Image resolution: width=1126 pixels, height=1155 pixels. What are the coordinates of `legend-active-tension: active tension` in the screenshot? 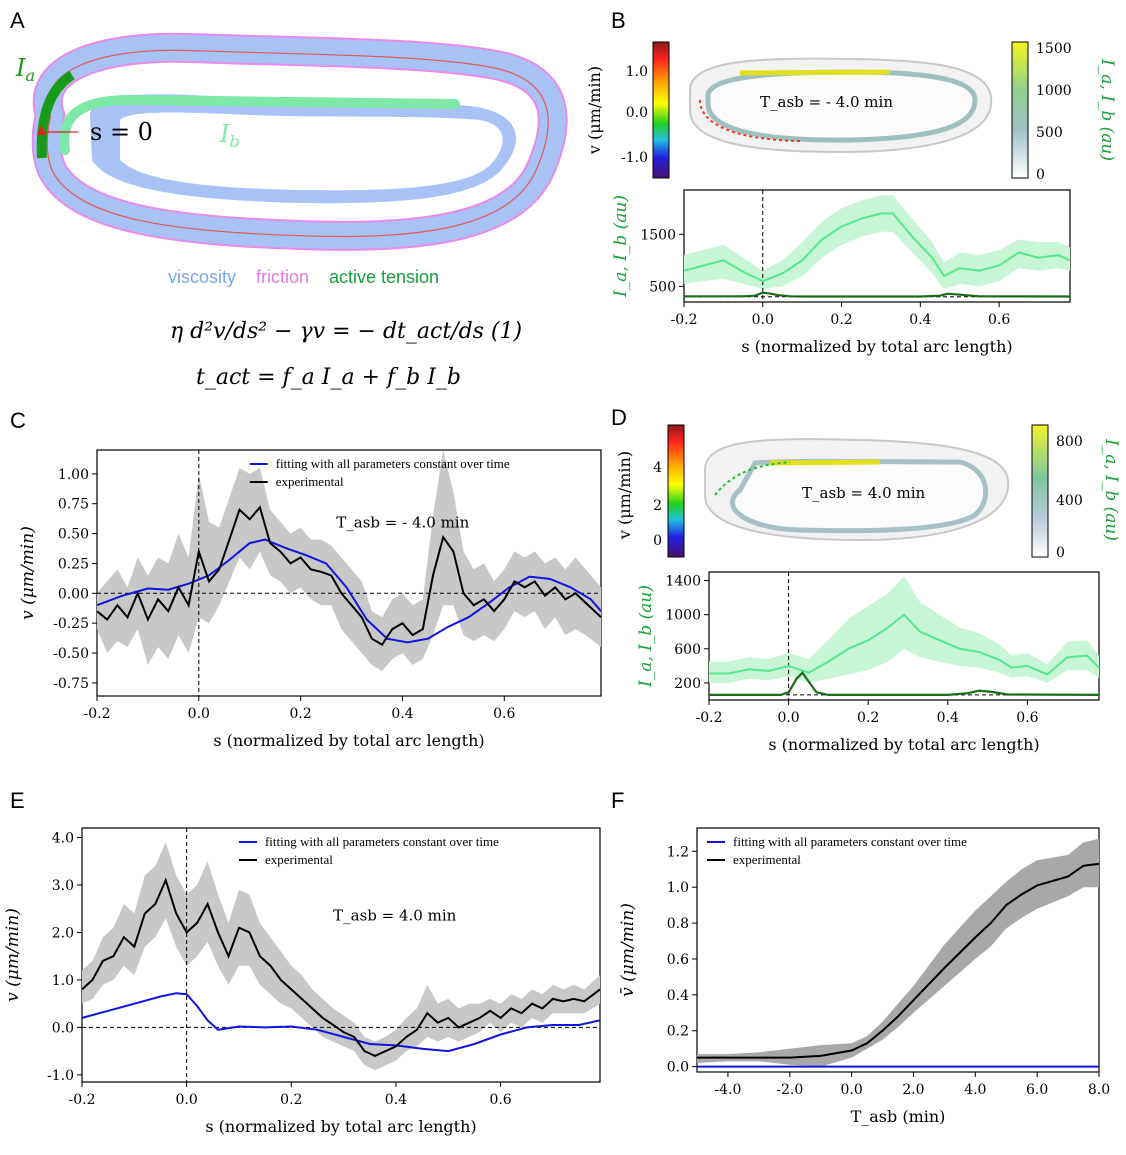 It's located at (384, 277).